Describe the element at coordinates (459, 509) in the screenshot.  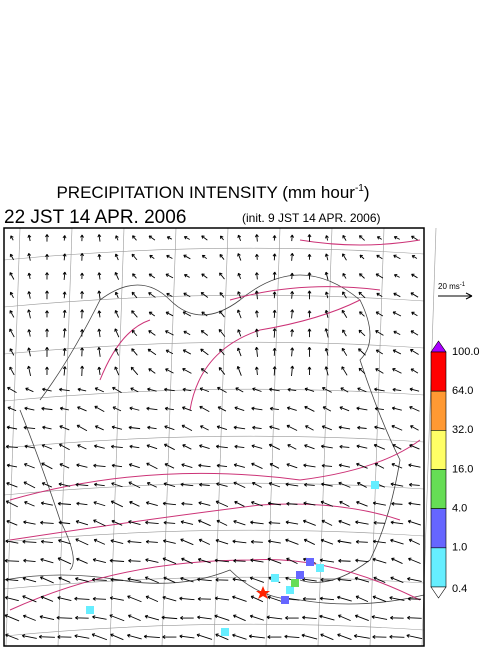
I see `colorbar-label: 4.0` at that location.